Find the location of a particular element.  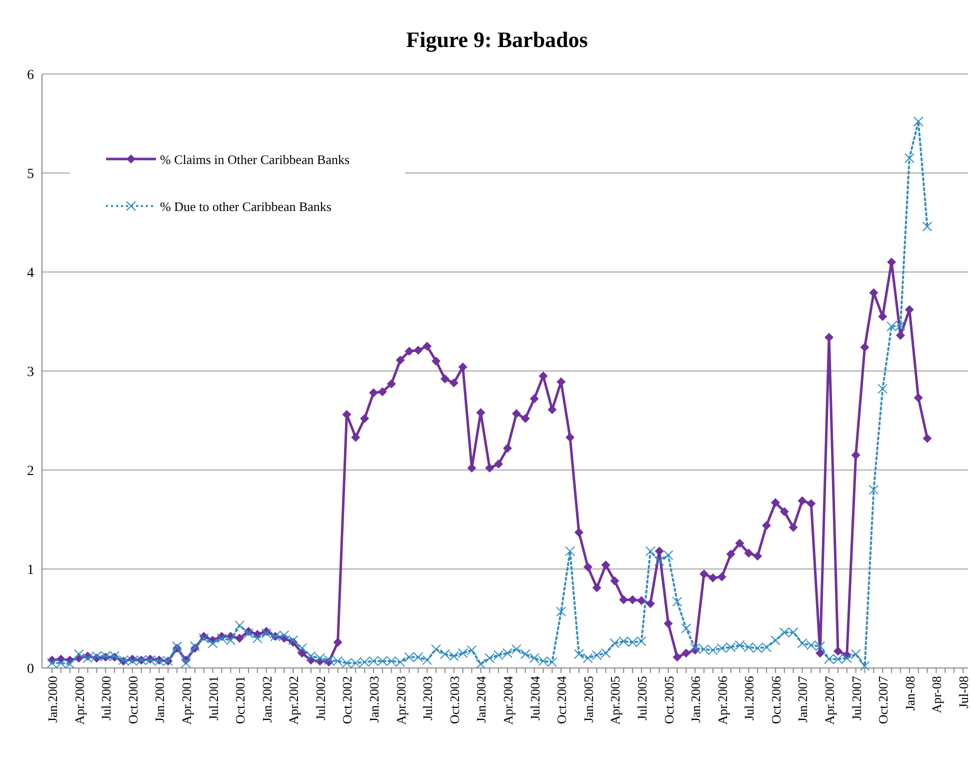

x-tick-label: Jul.2003 is located at coordinates (428, 698).